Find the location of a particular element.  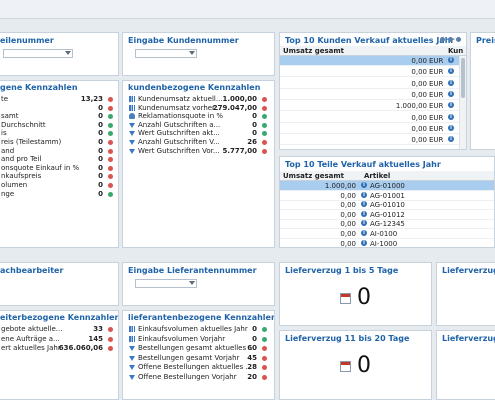

section-title: eiterbezogene Kennzahlen is located at coordinates (59, 317).